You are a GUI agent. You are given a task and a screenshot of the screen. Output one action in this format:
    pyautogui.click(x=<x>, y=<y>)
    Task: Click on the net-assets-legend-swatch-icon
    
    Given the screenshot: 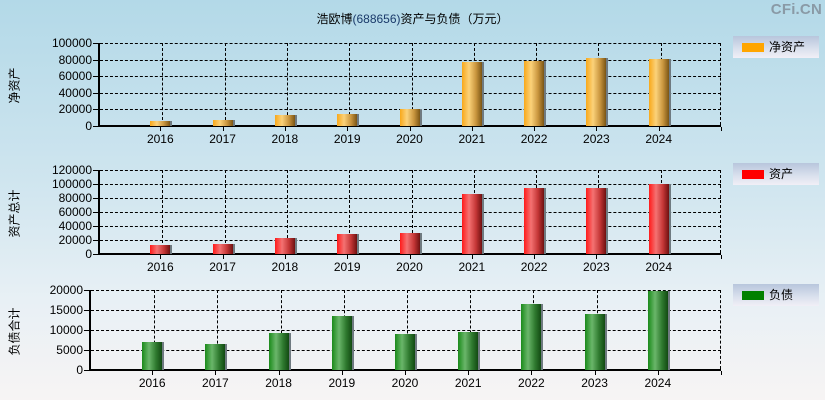 What is the action you would take?
    pyautogui.click(x=753, y=47)
    